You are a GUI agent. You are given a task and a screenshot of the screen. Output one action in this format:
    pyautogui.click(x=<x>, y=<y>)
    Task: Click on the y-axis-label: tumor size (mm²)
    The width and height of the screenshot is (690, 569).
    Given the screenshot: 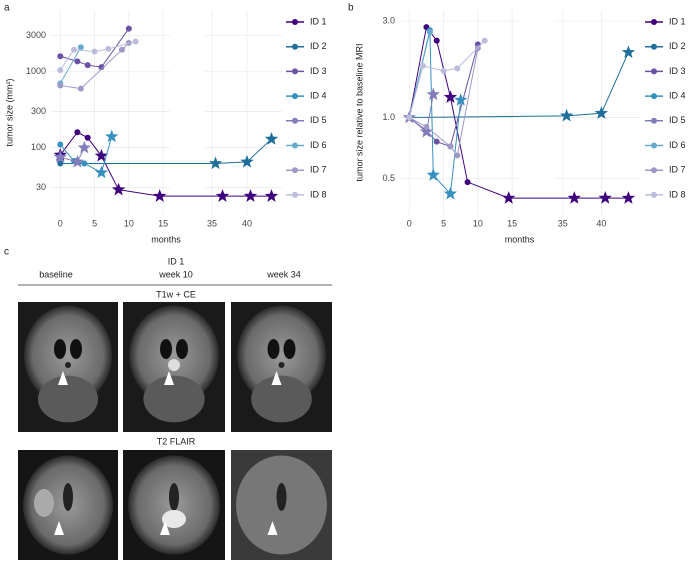 What is the action you would take?
    pyautogui.click(x=9, y=113)
    